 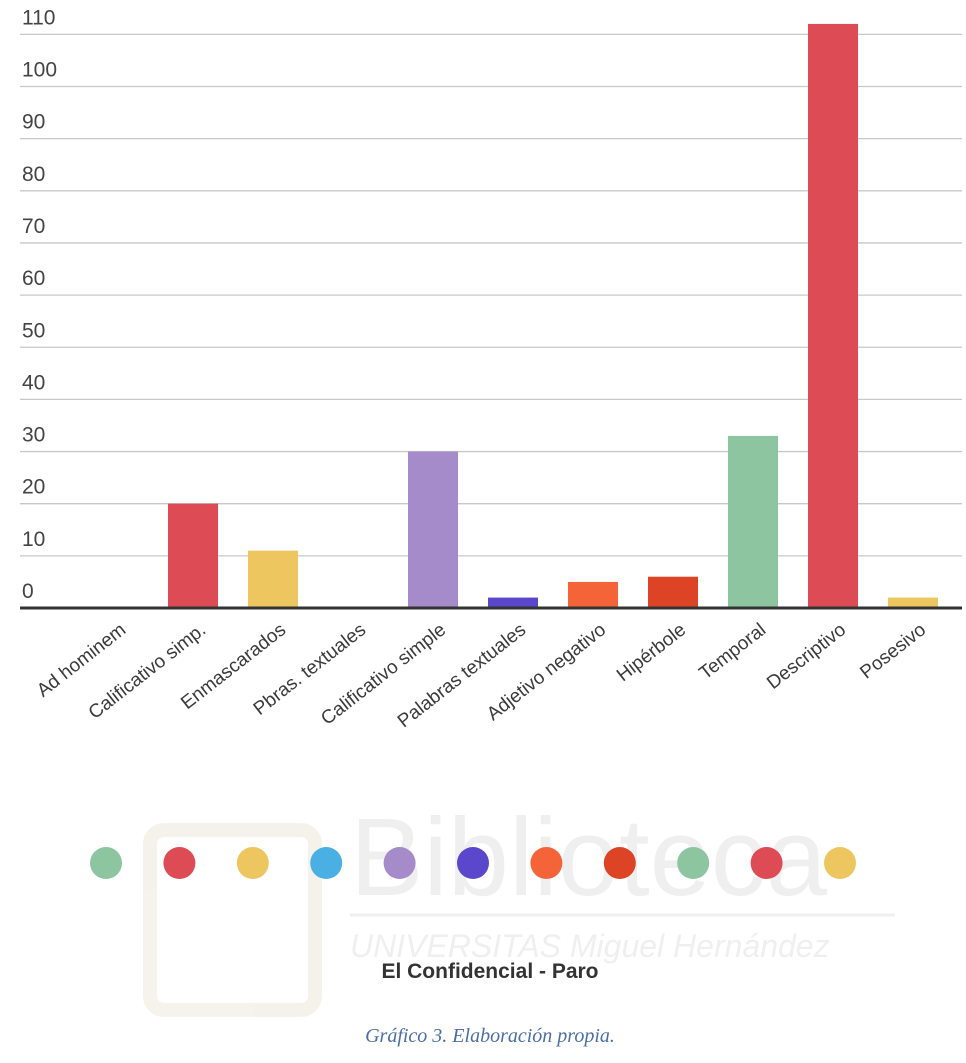 What do you see at coordinates (893, 651) in the screenshot?
I see `x-category-label: Posesivo` at bounding box center [893, 651].